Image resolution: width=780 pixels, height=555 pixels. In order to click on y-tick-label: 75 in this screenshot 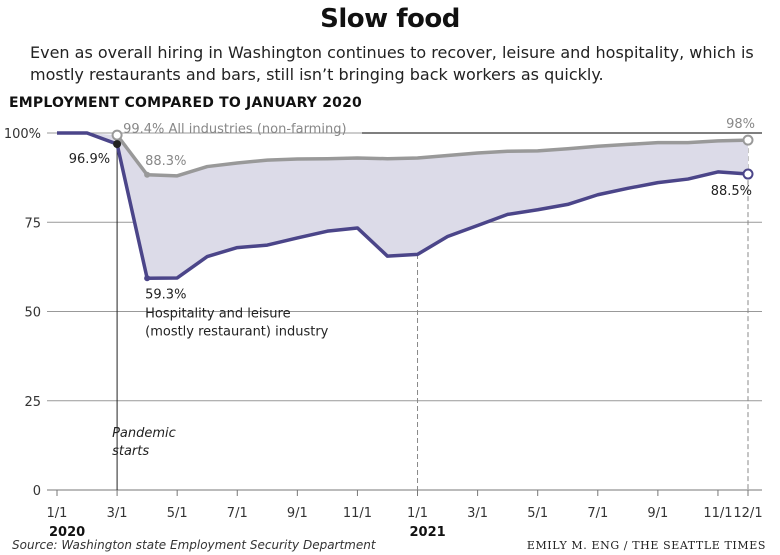, I will do `click(32, 223)`.